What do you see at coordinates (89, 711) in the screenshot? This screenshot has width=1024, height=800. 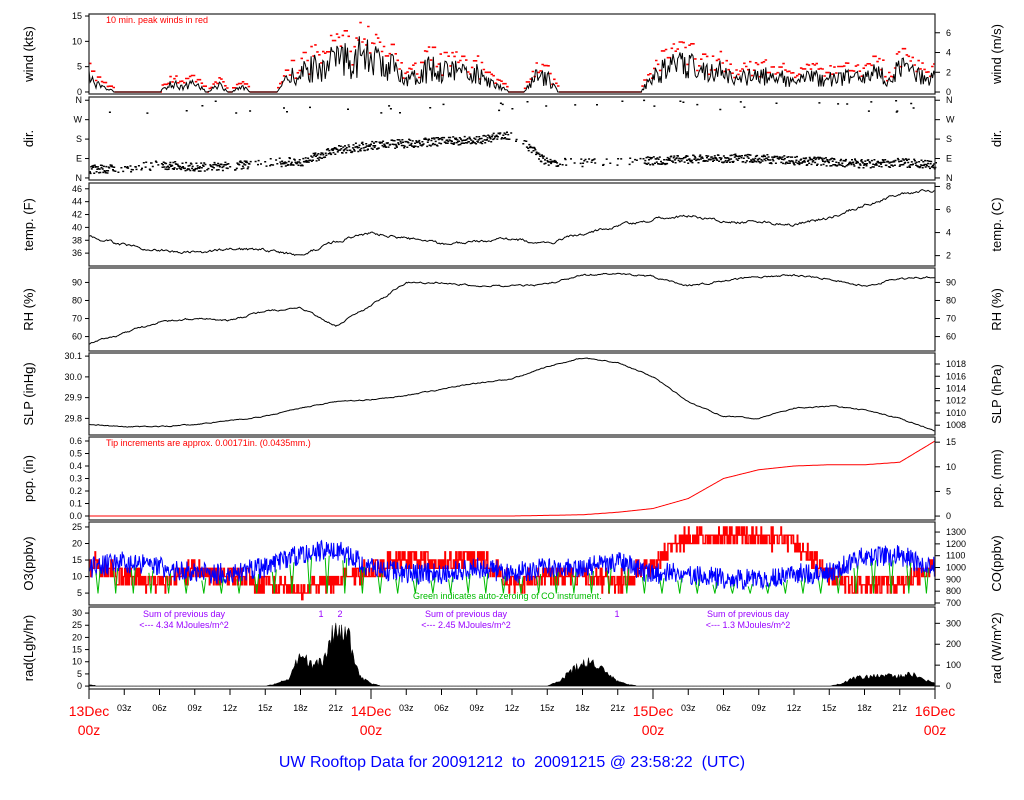 I see `day-label: 13Dec` at bounding box center [89, 711].